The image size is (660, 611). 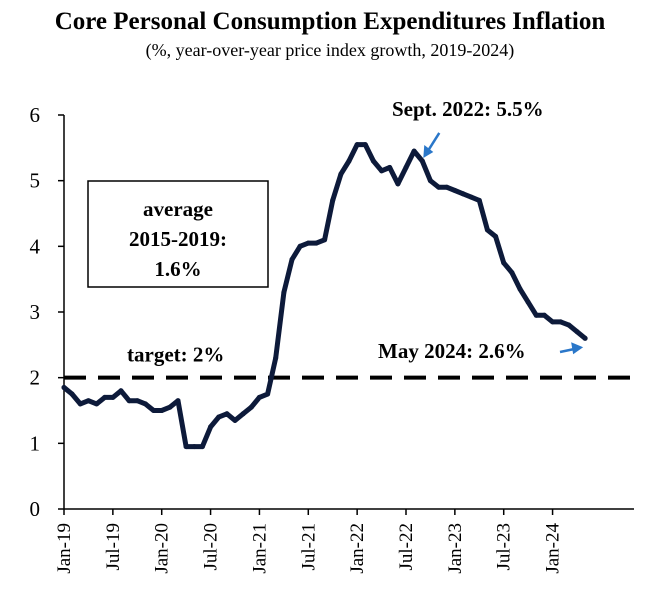 What do you see at coordinates (357, 548) in the screenshot?
I see `x-tick-label: Jan-22` at bounding box center [357, 548].